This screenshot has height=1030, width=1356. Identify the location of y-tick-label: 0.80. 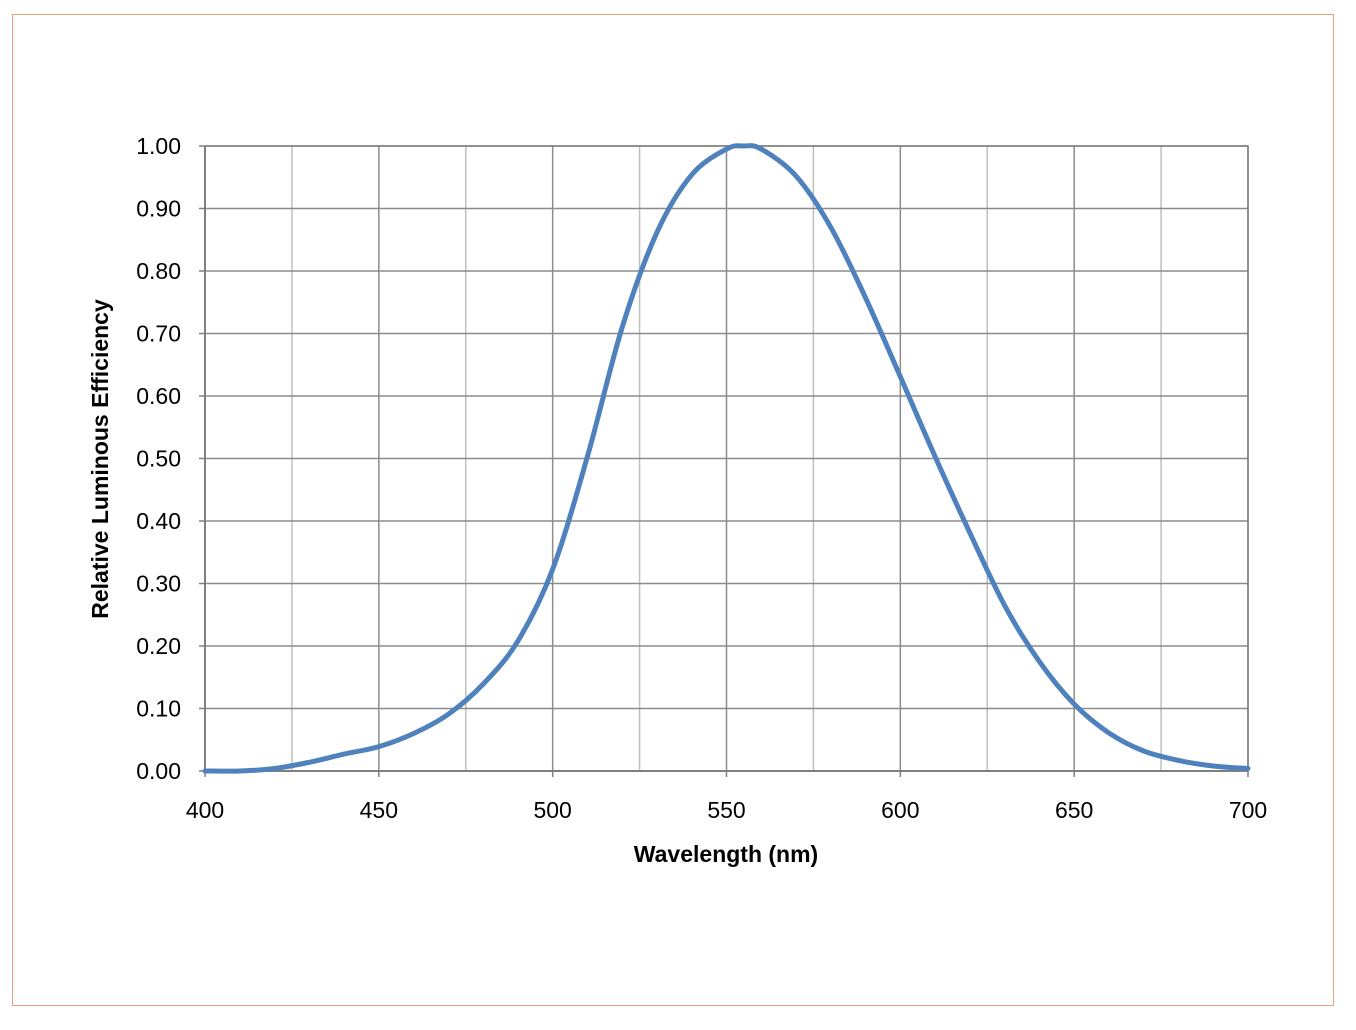
(158, 271).